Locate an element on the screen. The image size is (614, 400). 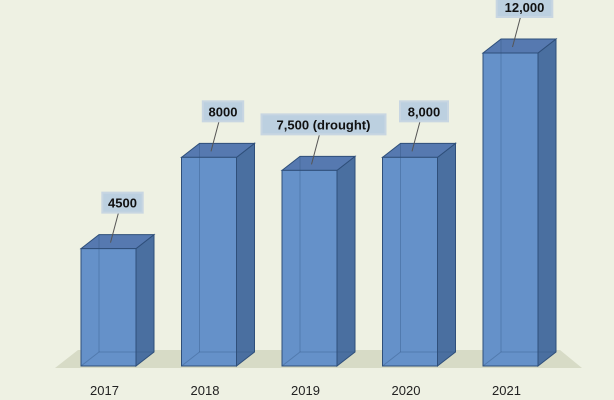
bar-2021 is located at coordinates (519, 202).